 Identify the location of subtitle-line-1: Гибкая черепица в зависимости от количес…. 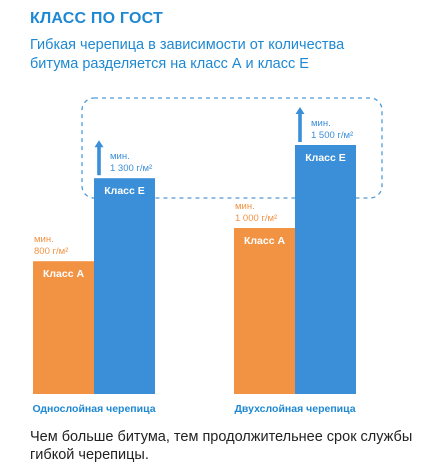
(187, 45).